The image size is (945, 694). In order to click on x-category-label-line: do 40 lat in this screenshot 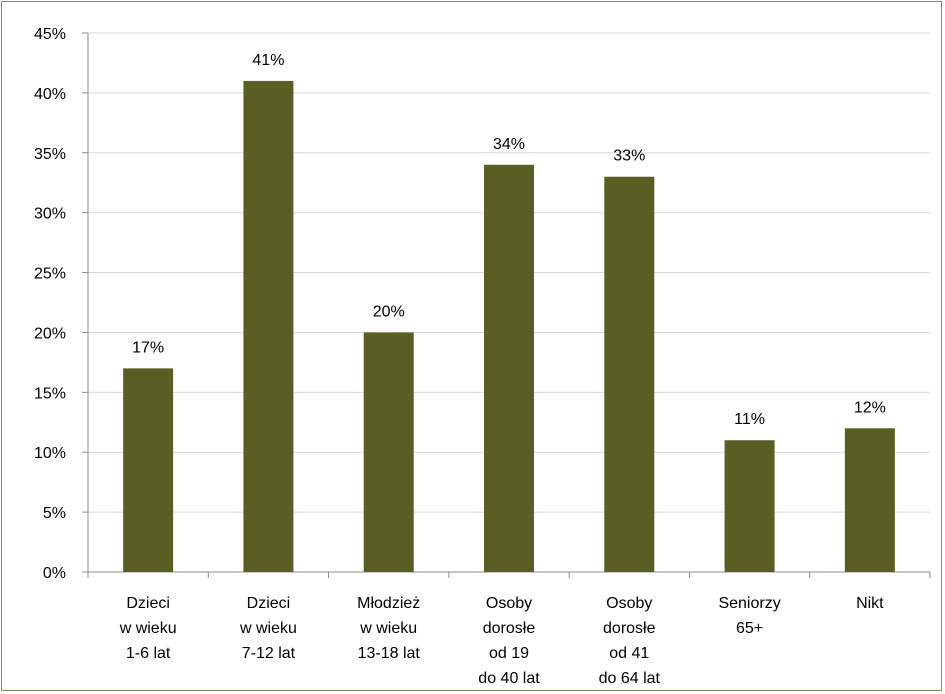, I will do `click(509, 678)`.